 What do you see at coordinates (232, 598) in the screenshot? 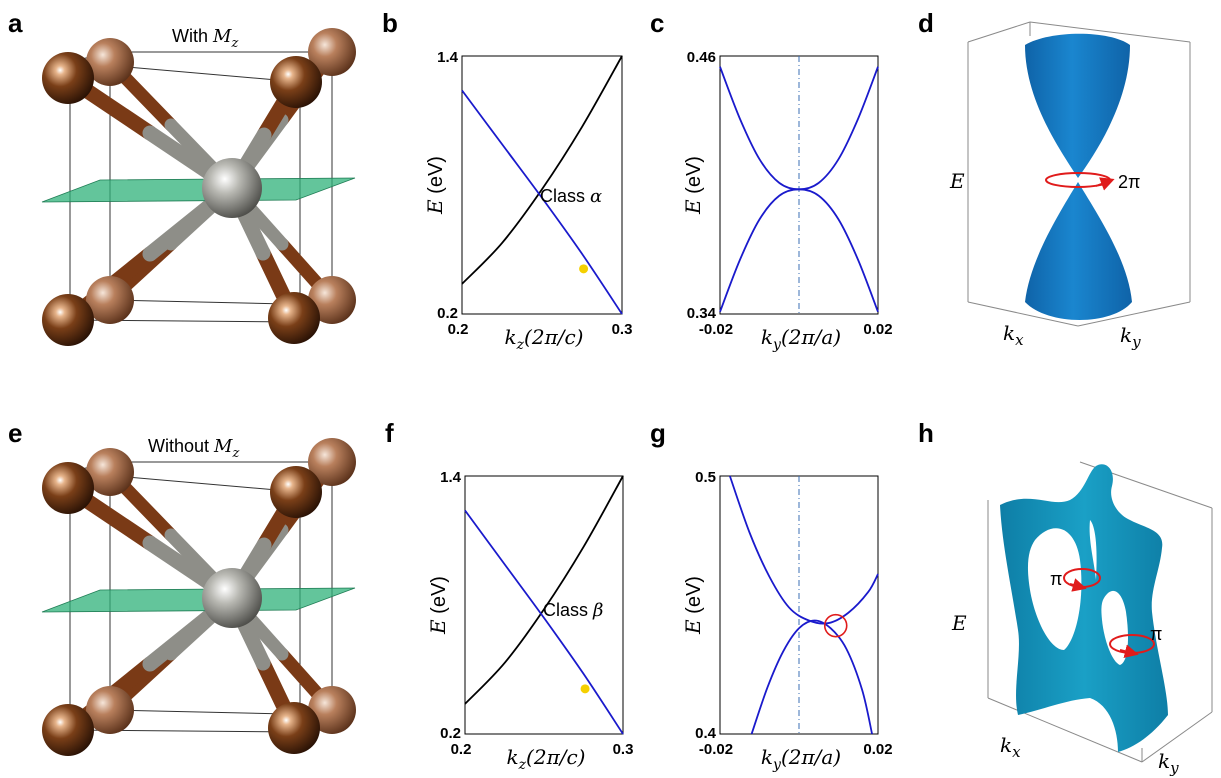
I see `crystal-e-center-atom` at bounding box center [232, 598].